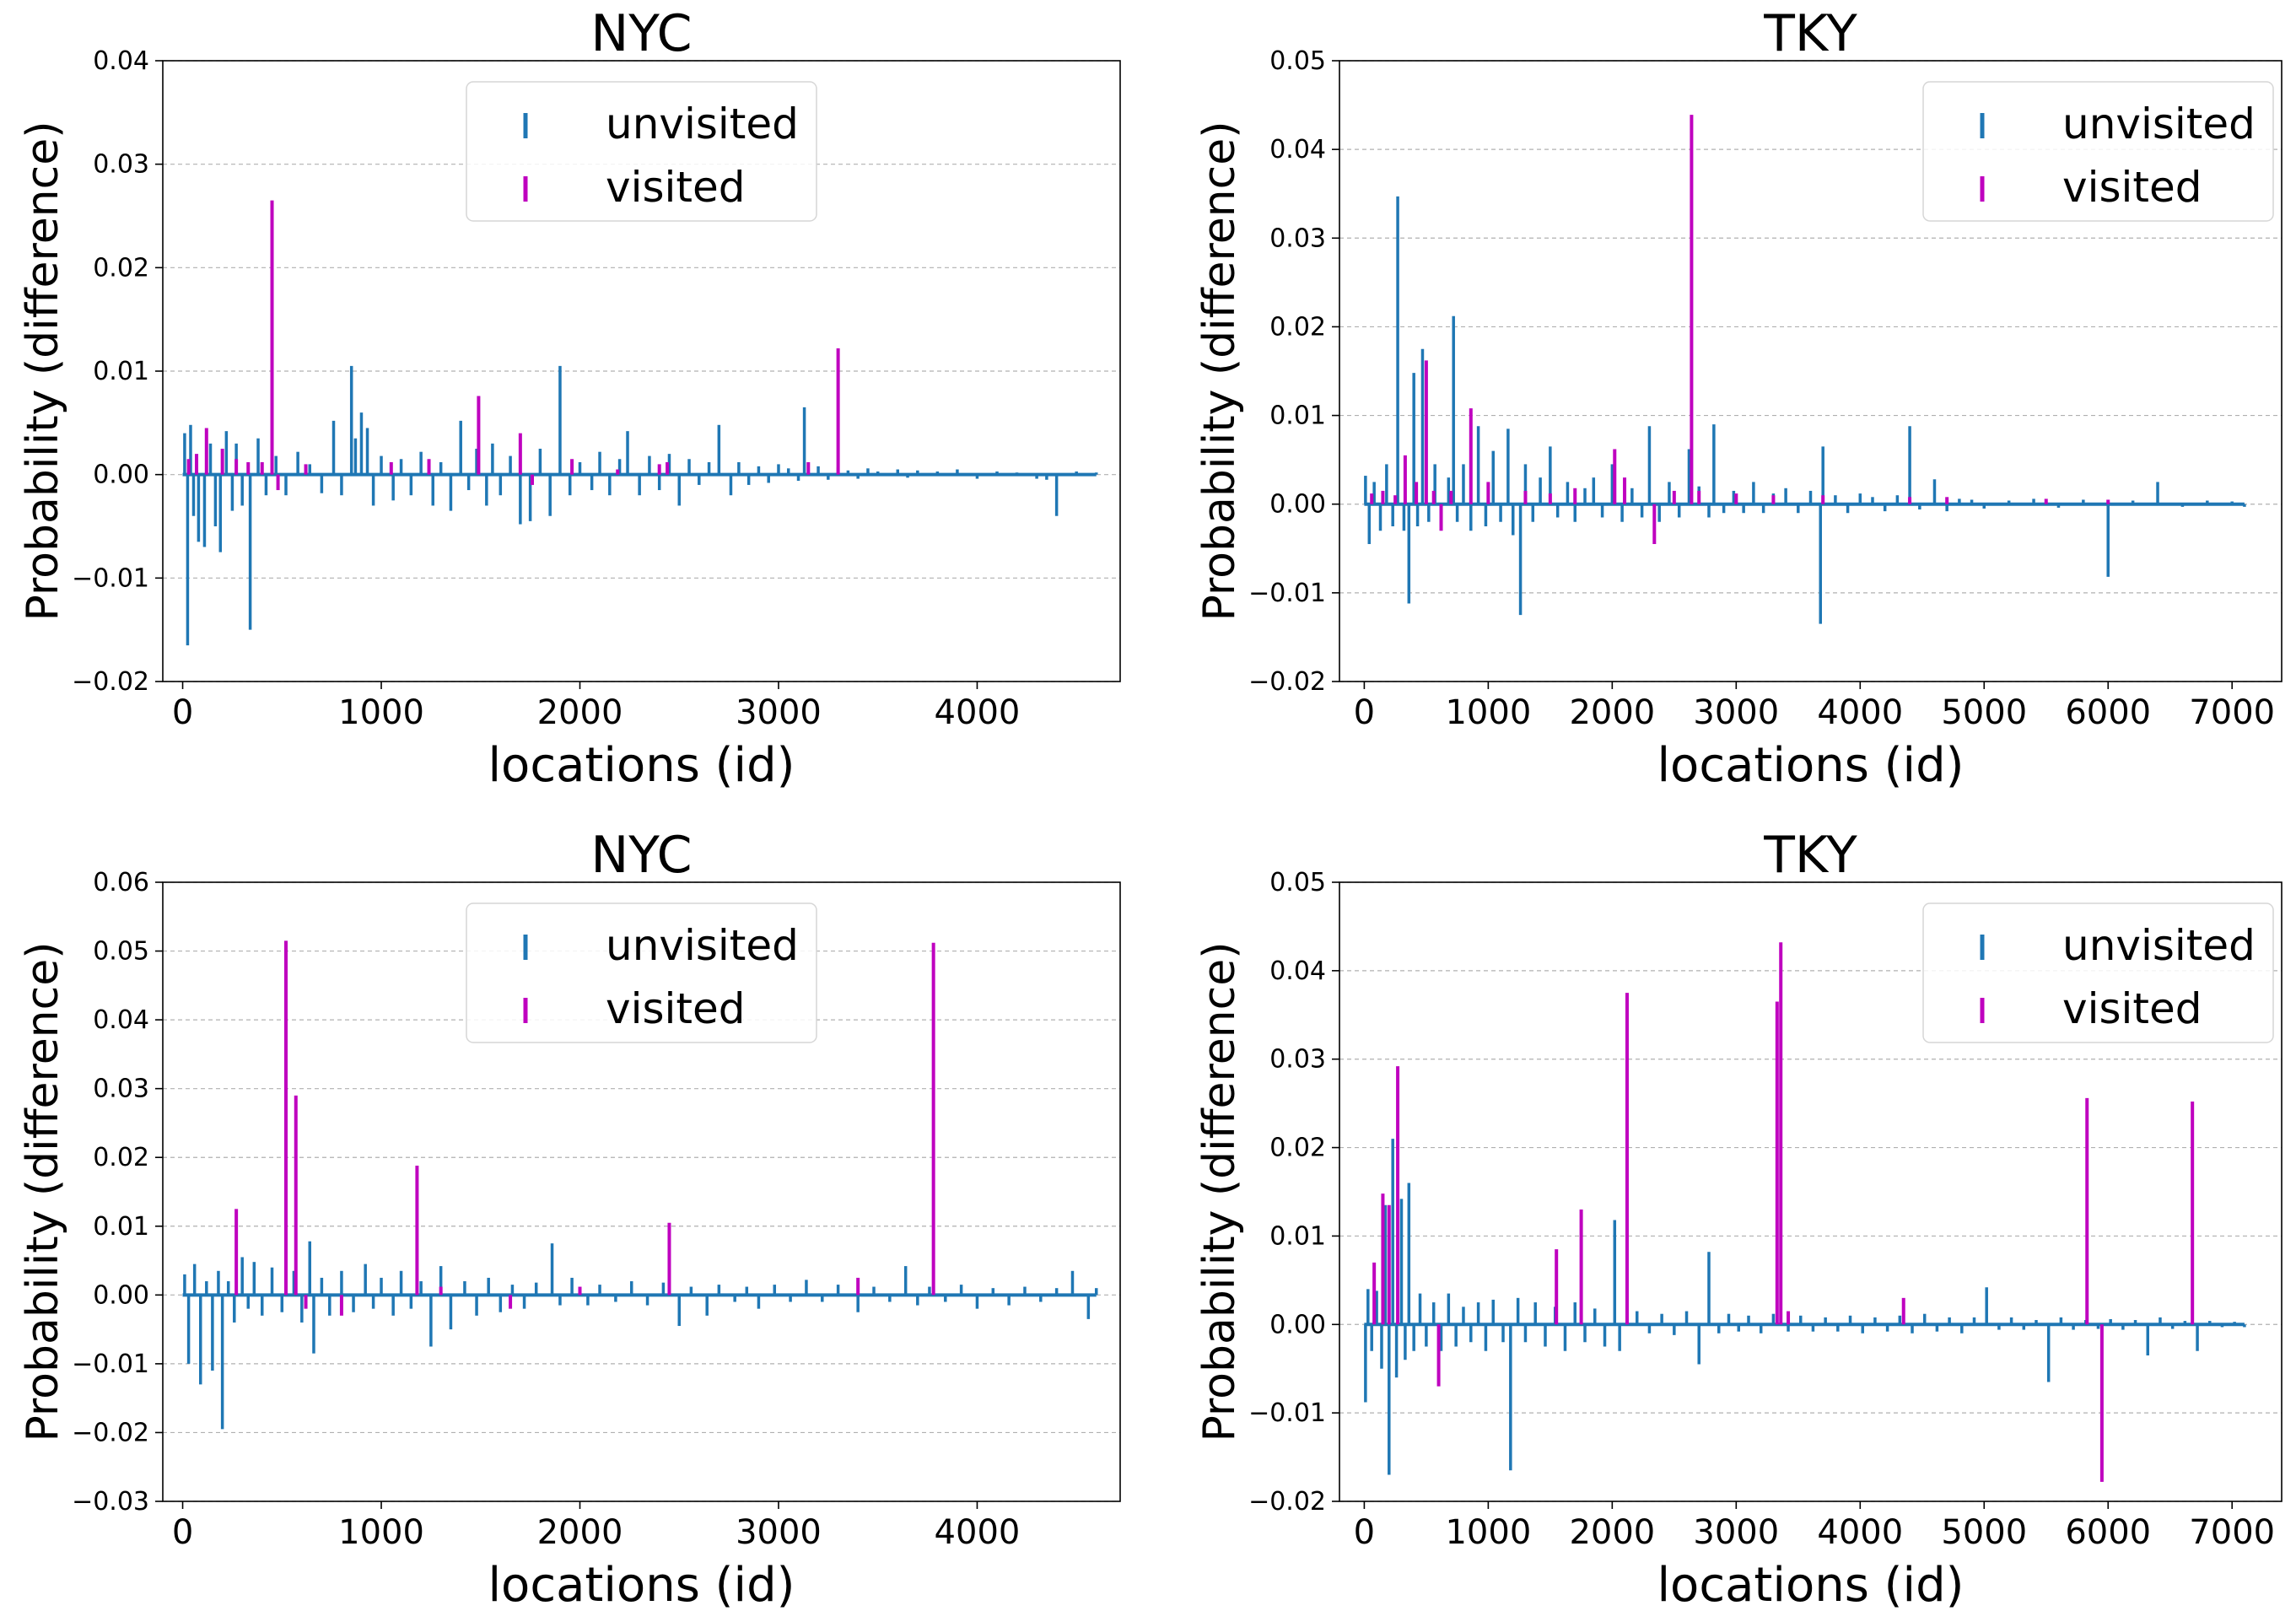  Describe the element at coordinates (110, 1502) in the screenshot. I see `y-tick-label: −0.03` at that location.